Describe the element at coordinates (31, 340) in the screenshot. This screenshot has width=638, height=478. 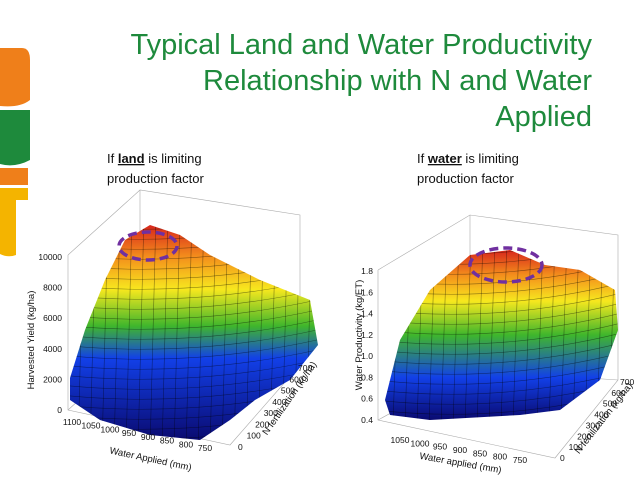
I see `axis-label: Harvested Yield (kg/ha)` at that location.